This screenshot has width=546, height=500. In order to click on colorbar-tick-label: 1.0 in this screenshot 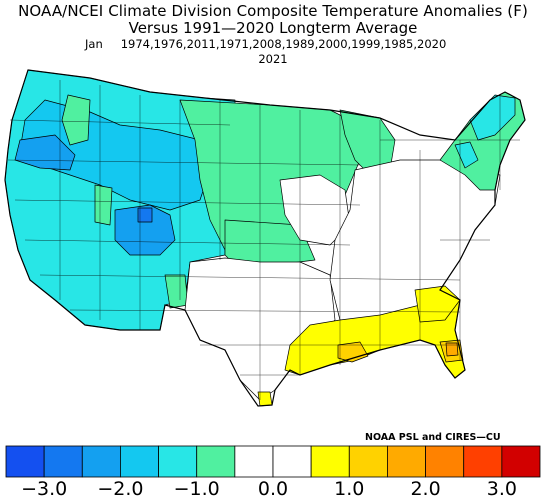, I will do `click(349, 489)`.